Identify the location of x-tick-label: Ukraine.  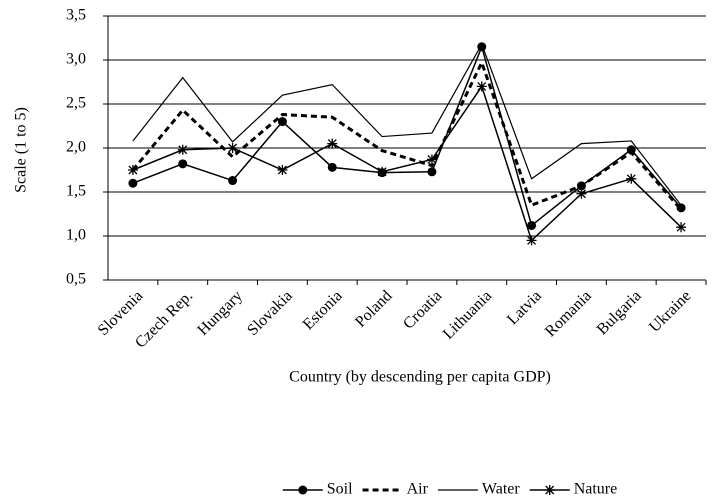
(670, 311).